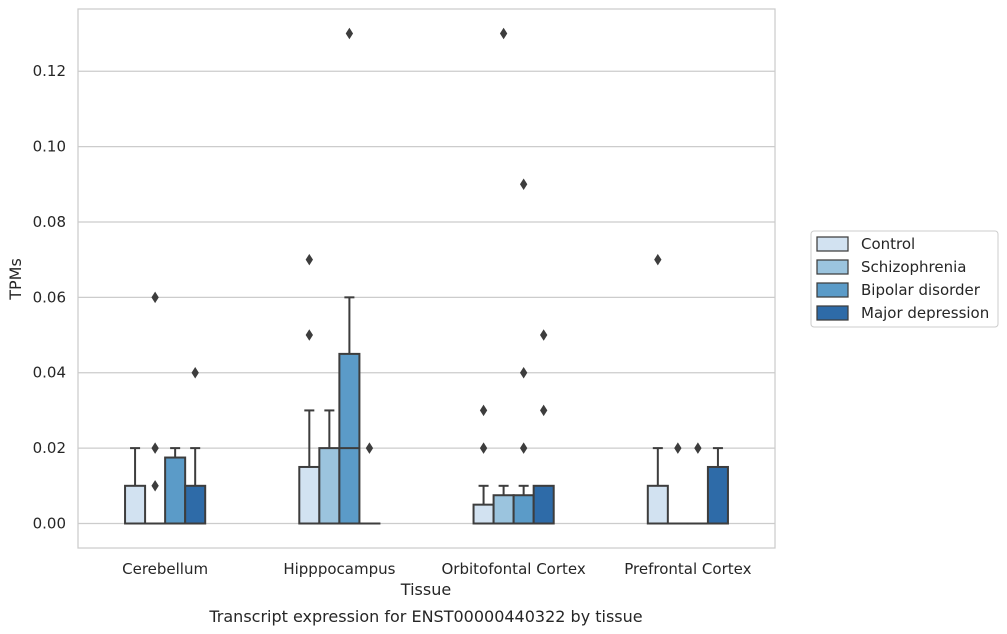  What do you see at coordinates (921, 290) in the screenshot?
I see `legend-label: Bipolar disorder` at bounding box center [921, 290].